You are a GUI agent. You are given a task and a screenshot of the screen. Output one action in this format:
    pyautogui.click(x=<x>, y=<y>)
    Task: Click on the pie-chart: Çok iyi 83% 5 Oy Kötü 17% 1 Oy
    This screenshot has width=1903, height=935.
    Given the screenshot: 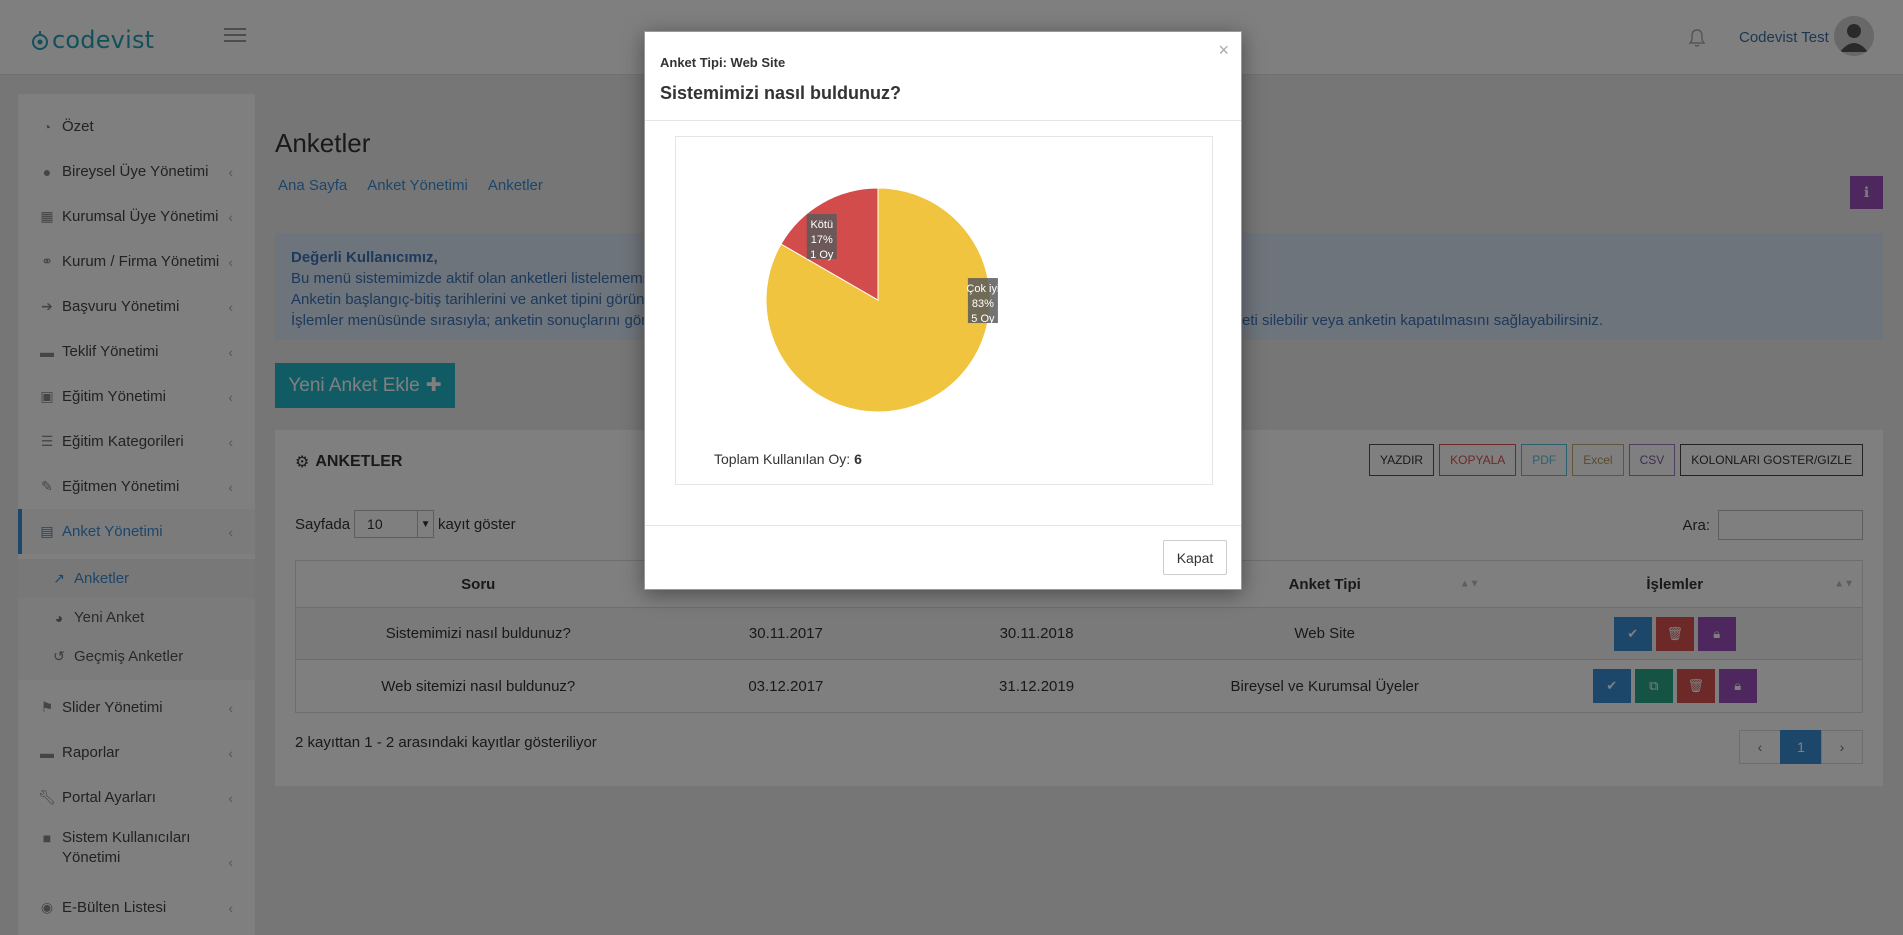 What is the action you would take?
    pyautogui.click(x=882, y=300)
    